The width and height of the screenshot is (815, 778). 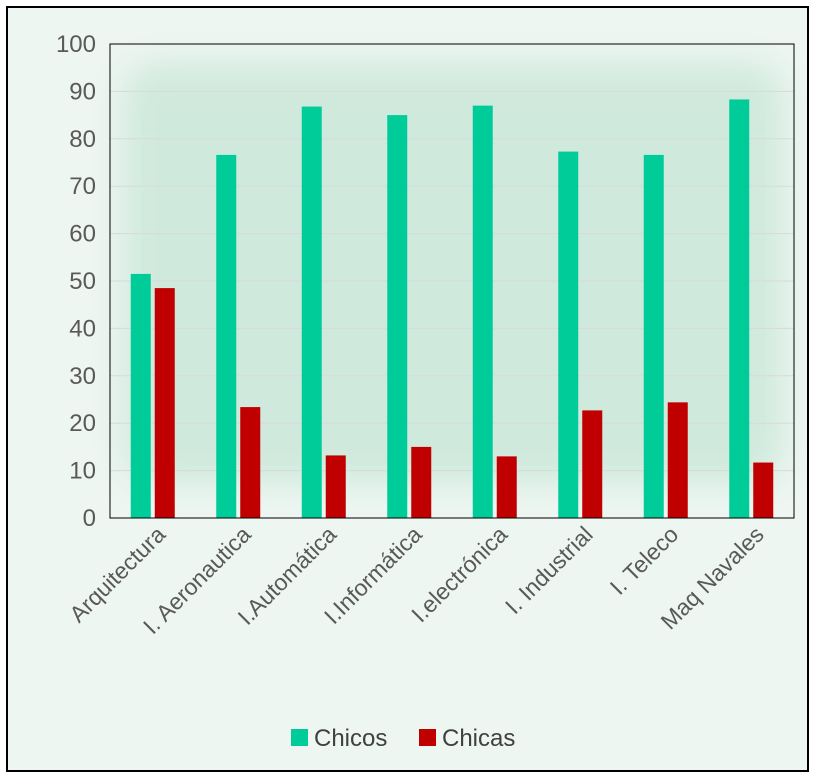 I want to click on x-tick-label: I. Teleco, so click(x=644, y=560).